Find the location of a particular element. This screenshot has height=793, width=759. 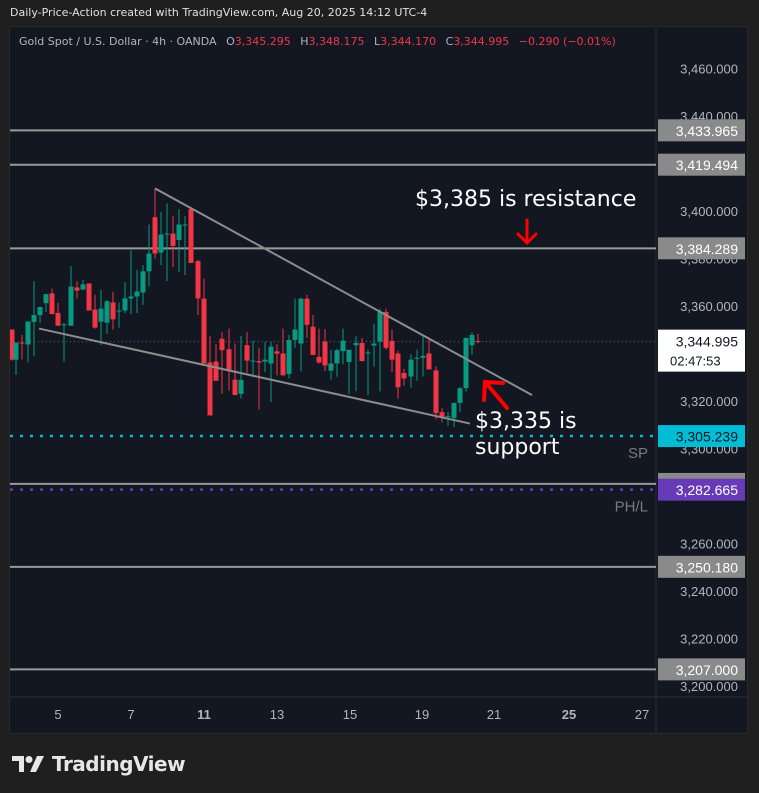

tradingview-watermark: TradingView is located at coordinates (99, 764).